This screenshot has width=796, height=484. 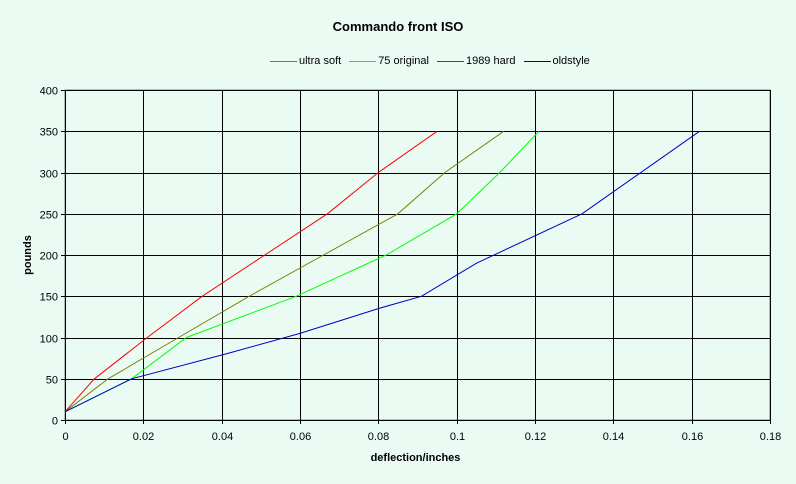 What do you see at coordinates (403, 61) in the screenshot?
I see `legend-label: 75 original` at bounding box center [403, 61].